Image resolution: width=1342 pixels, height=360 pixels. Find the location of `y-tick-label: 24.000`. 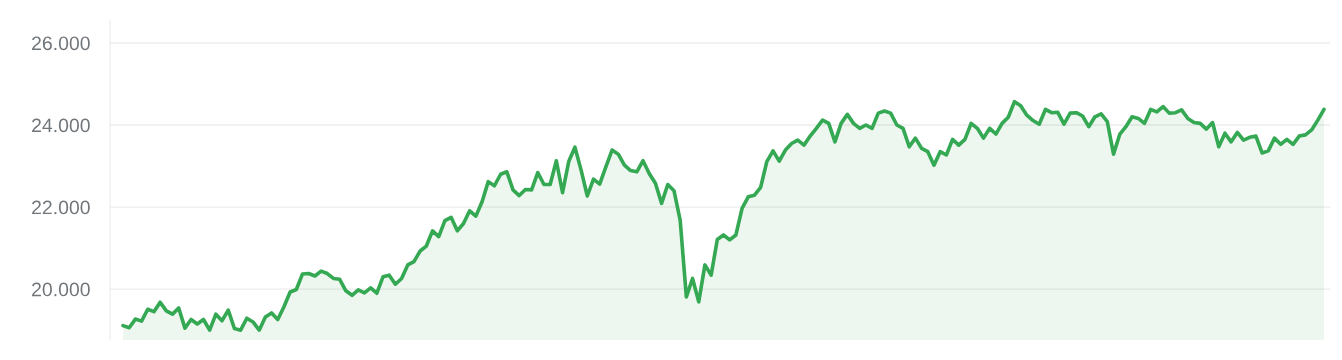

y-tick-label: 24.000 is located at coordinates (61, 125).